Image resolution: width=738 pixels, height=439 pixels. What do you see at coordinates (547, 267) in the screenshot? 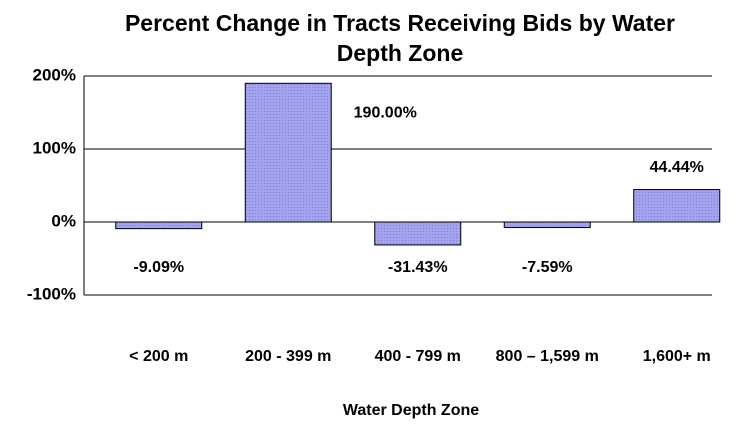
I see `data-label: -7.59%` at bounding box center [547, 267].